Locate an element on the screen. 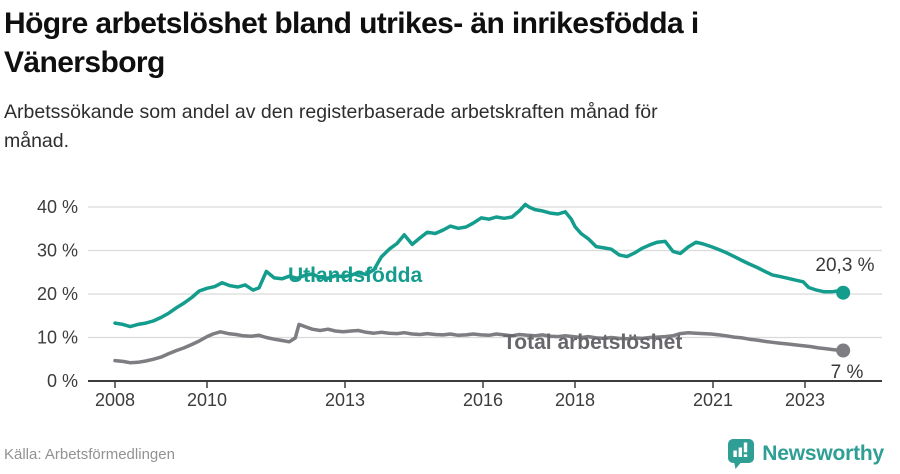  newsworthy-brand: Newsworthy is located at coordinates (805, 454).